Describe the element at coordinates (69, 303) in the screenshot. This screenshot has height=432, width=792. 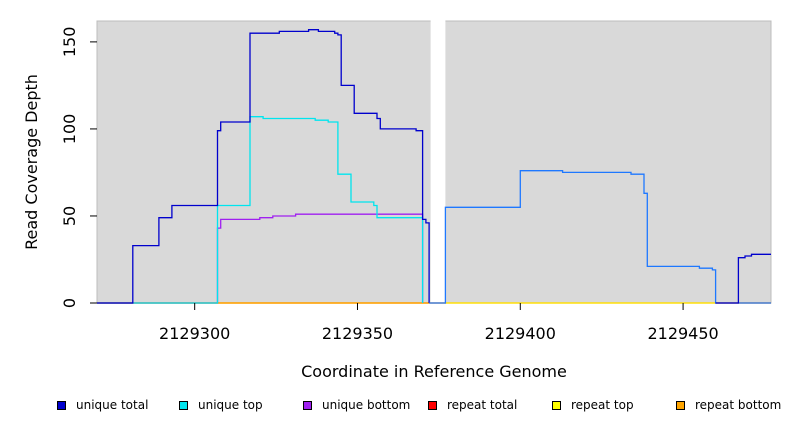
I see `y-tick-label: 0` at that location.